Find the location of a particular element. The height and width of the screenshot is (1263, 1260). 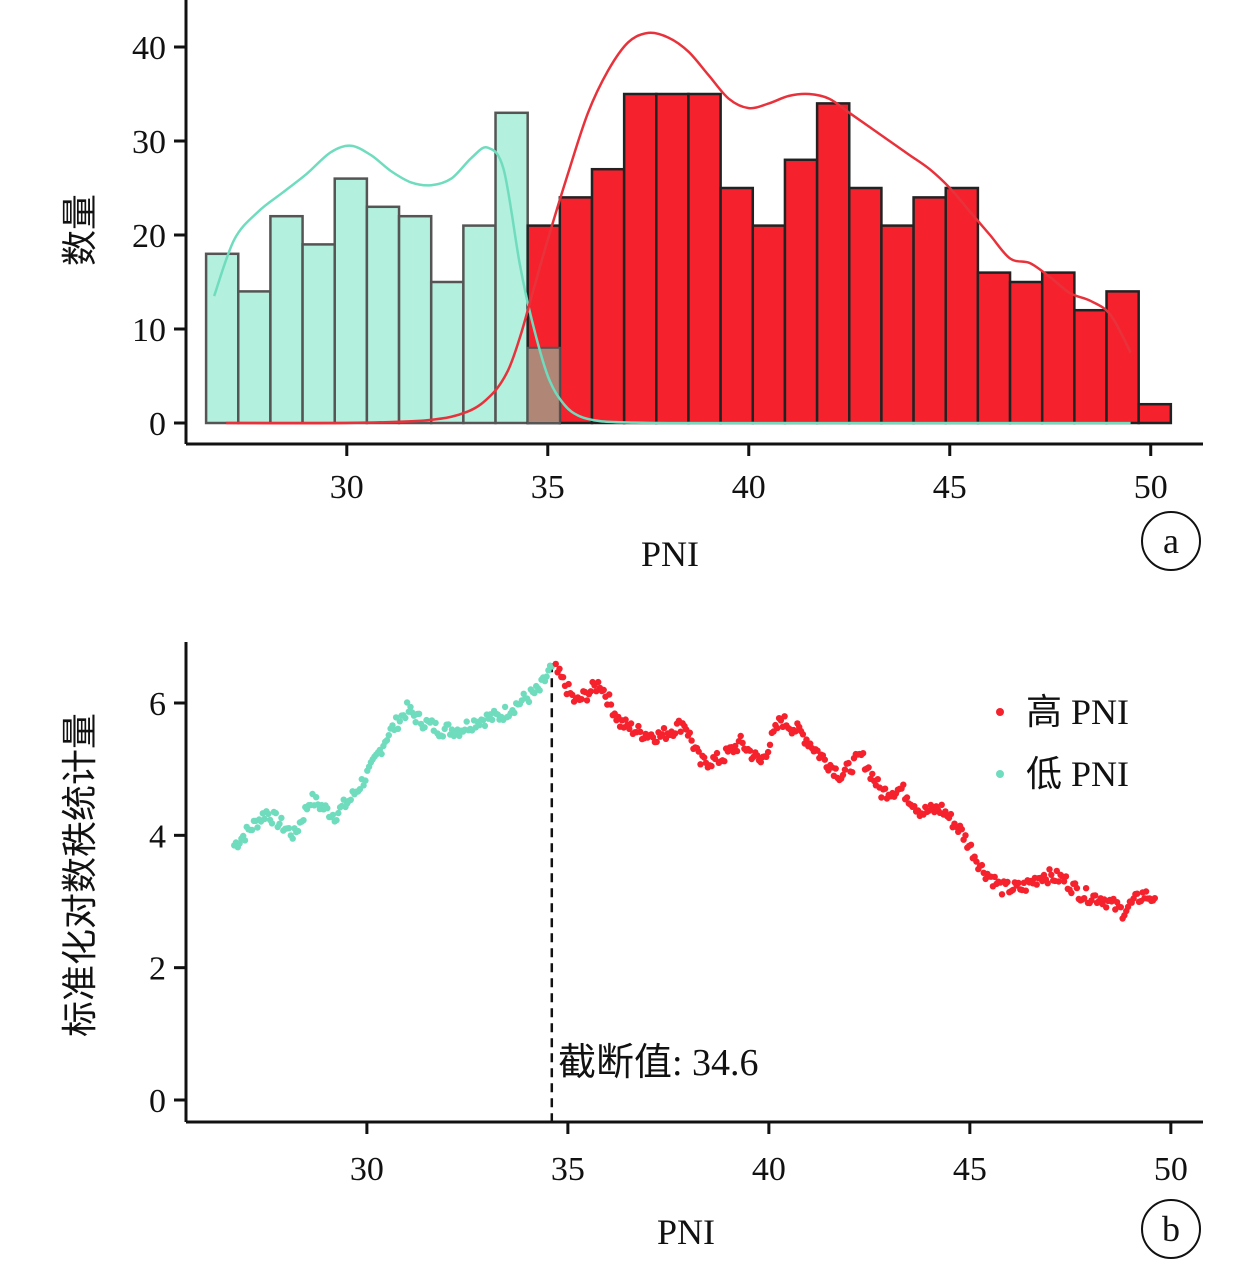

panel-a-y-tick-label: 10 is located at coordinates (149, 330).